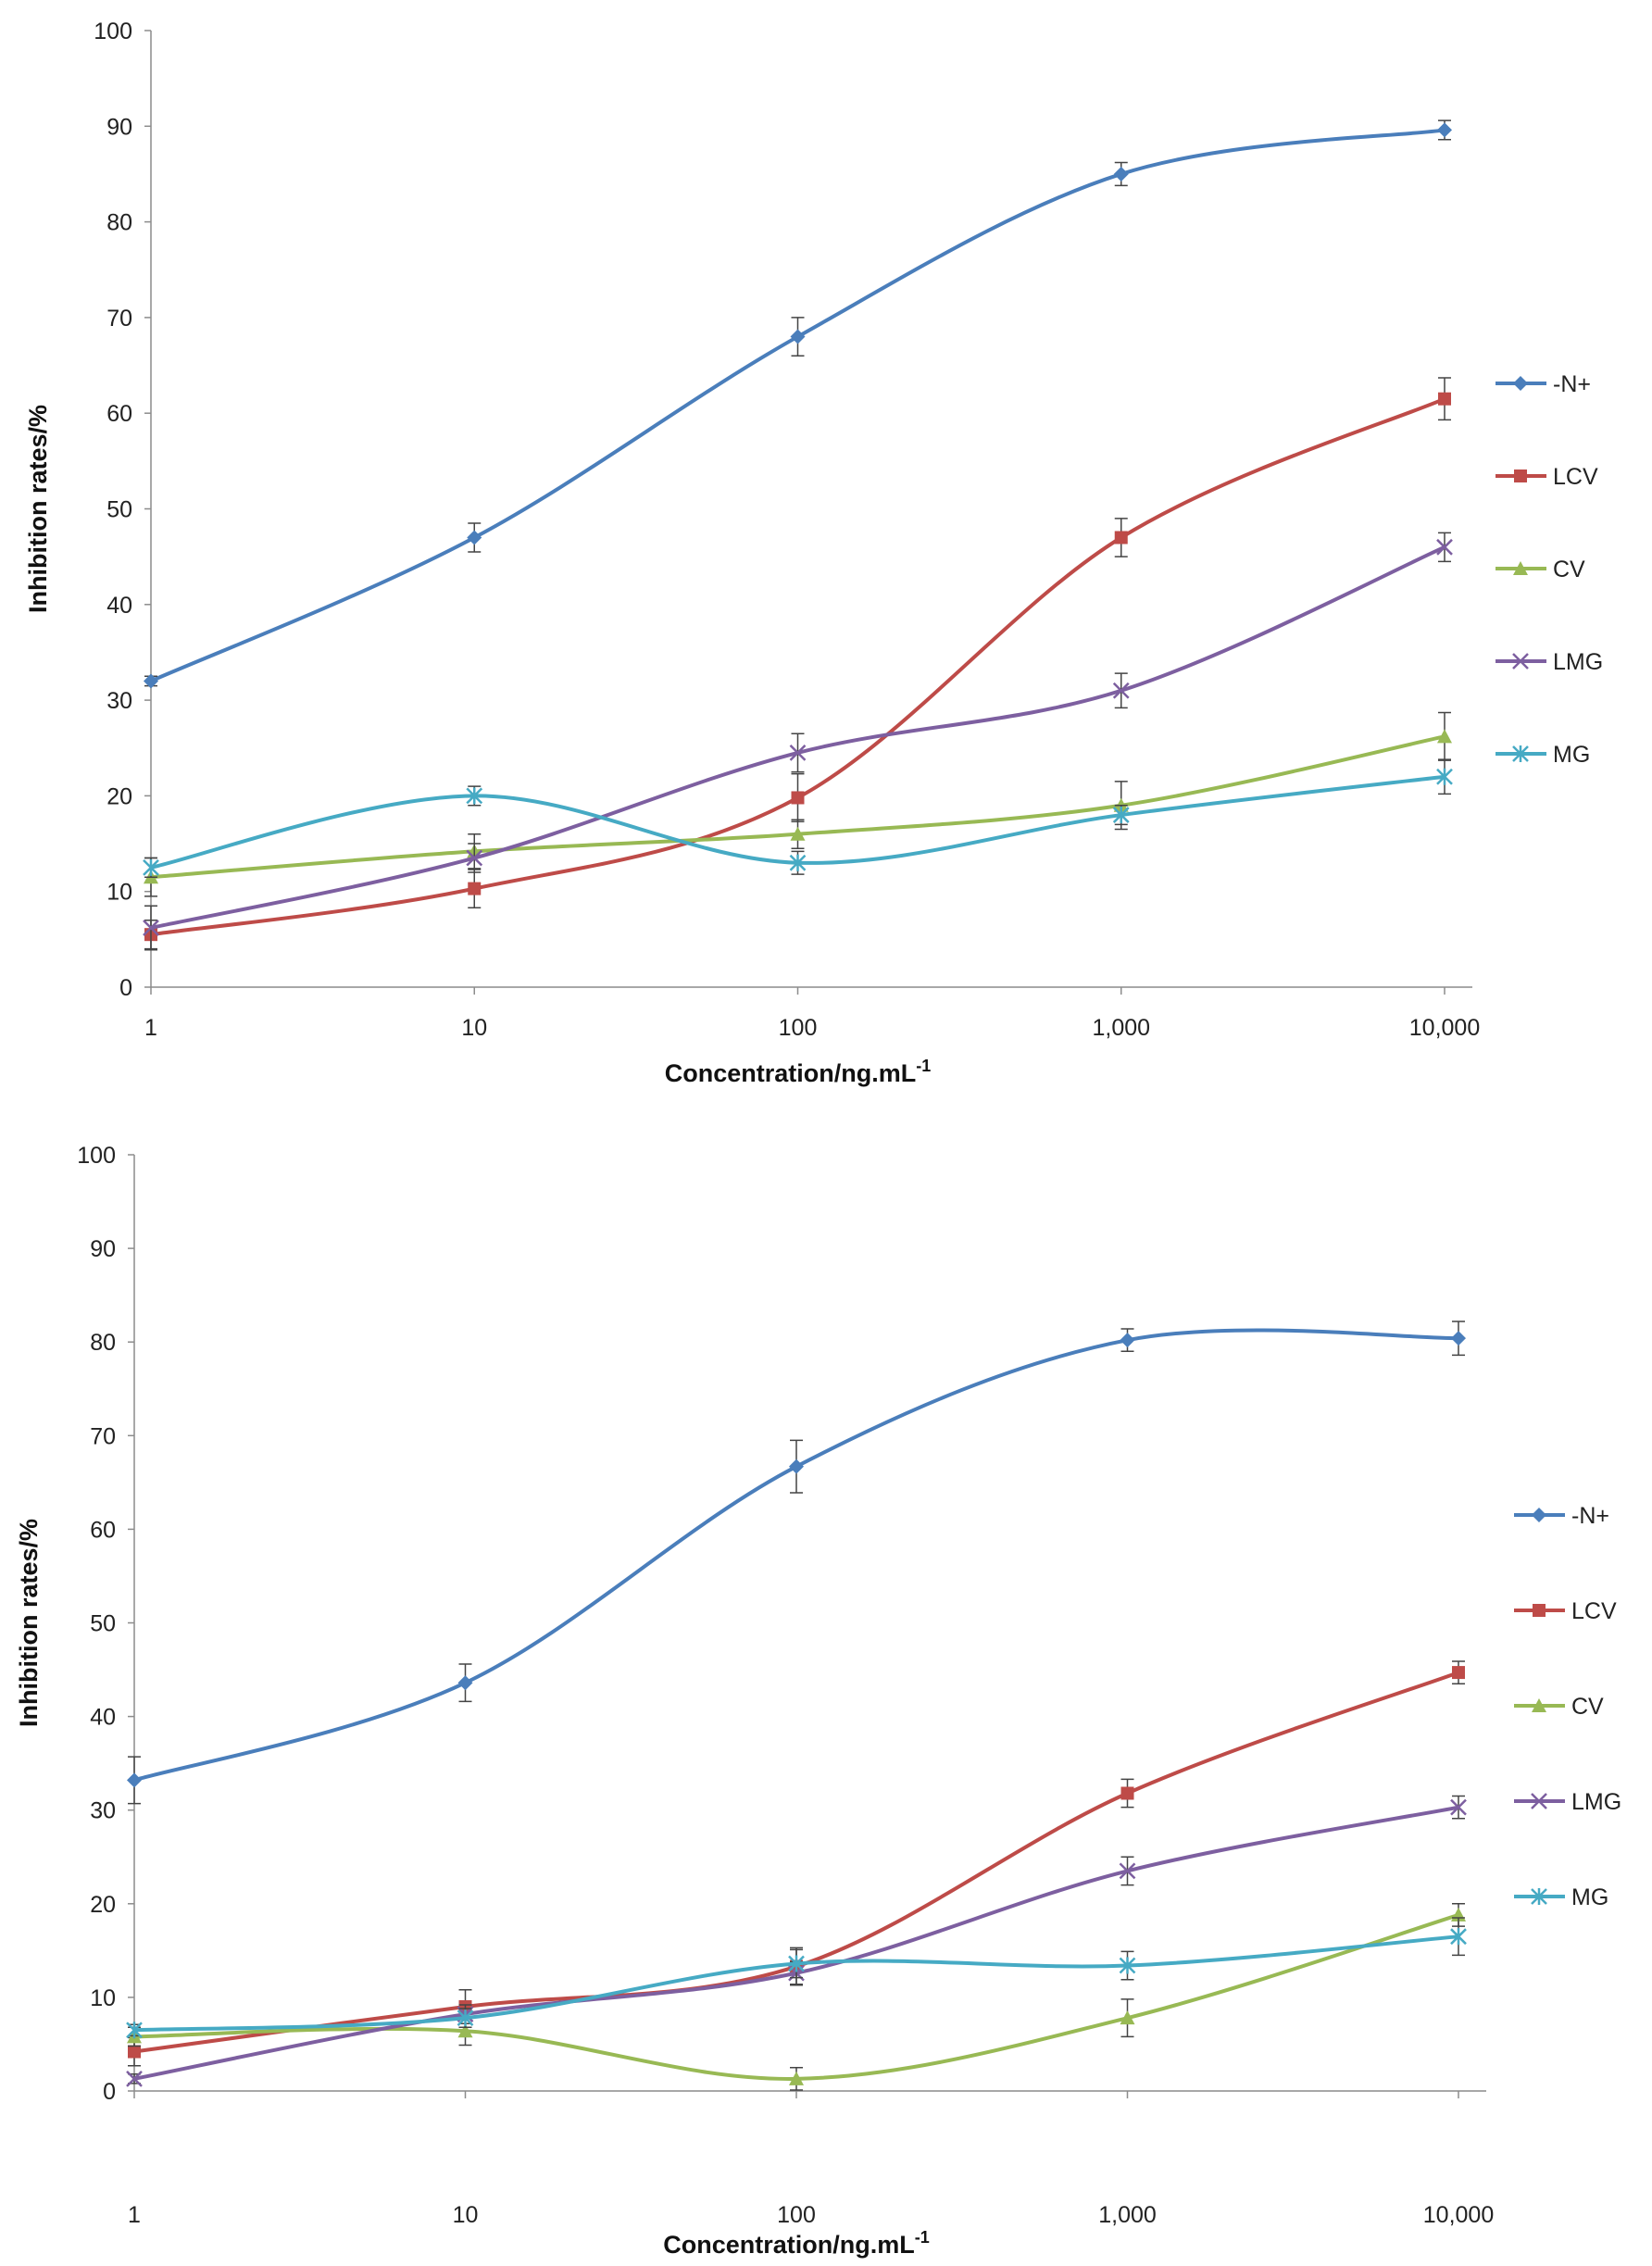  Describe the element at coordinates (796, 2215) in the screenshot. I see `x-tick-label: 100` at that location.